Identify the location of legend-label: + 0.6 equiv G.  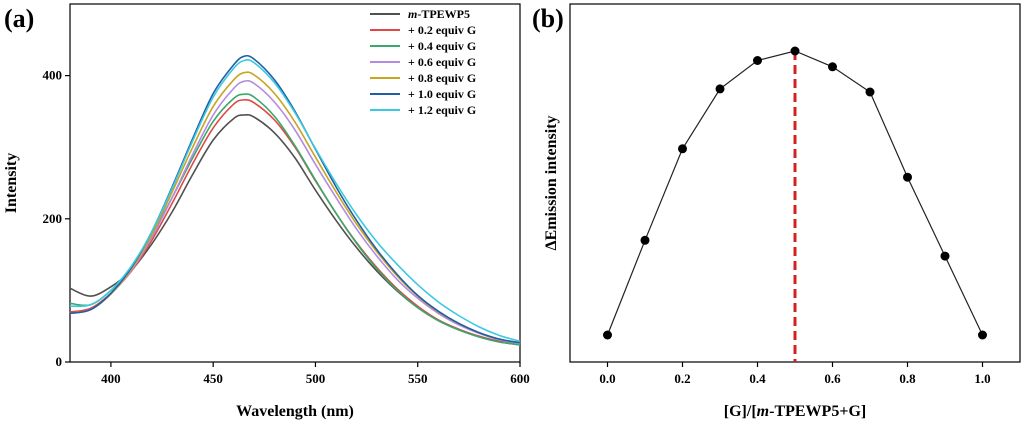
(442, 62).